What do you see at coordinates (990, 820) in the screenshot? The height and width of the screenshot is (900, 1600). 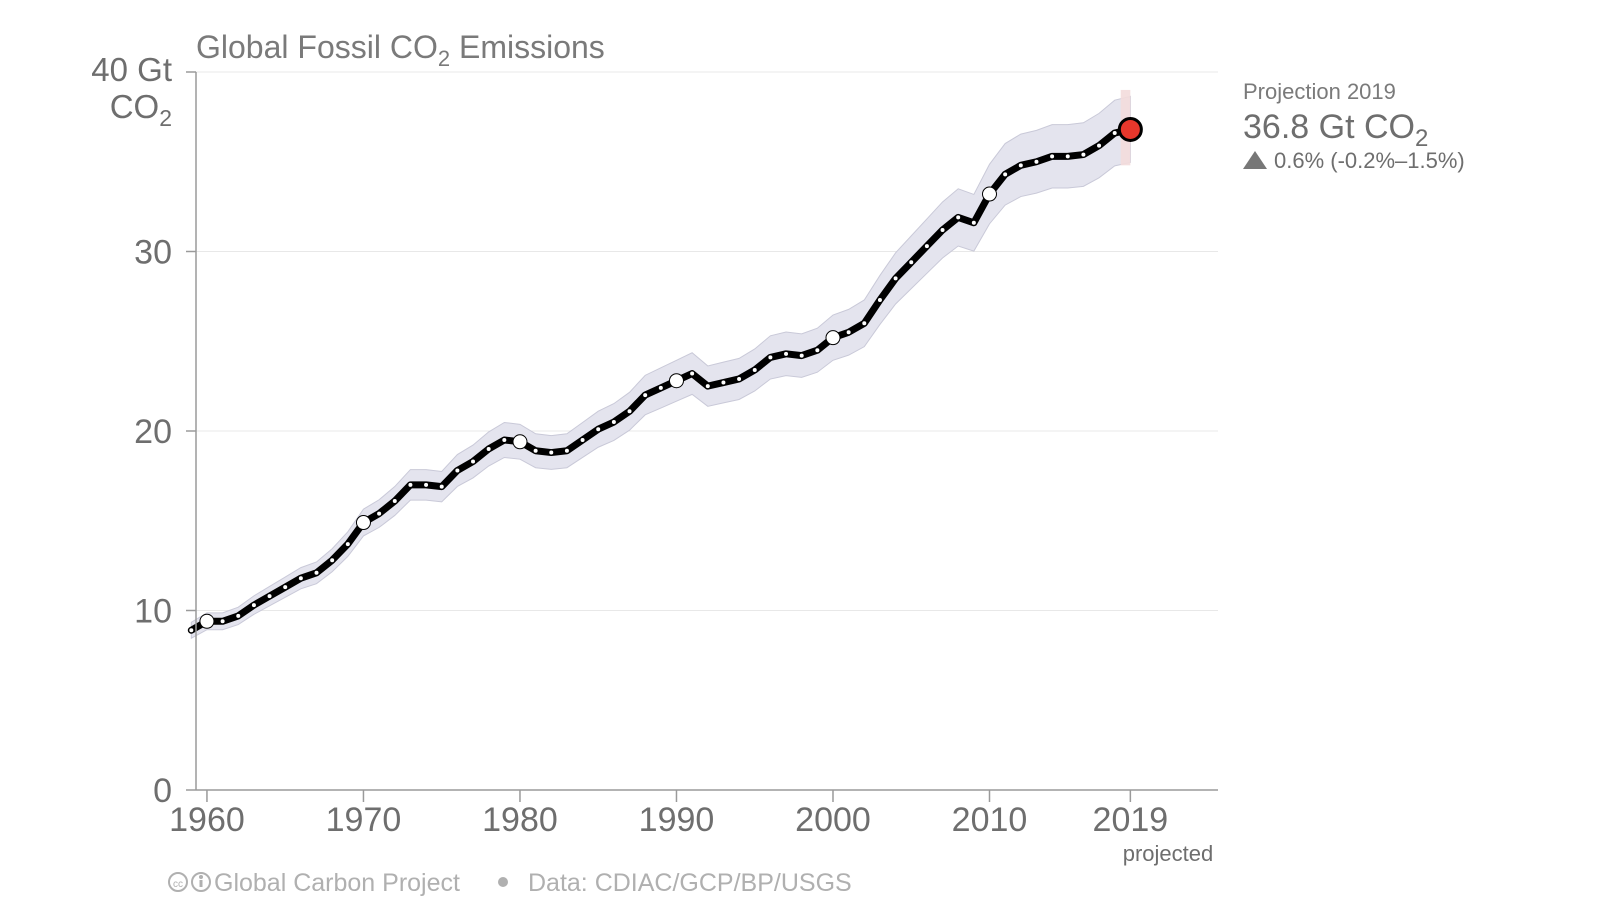 I see `x-tick-label: 2010` at bounding box center [990, 820].